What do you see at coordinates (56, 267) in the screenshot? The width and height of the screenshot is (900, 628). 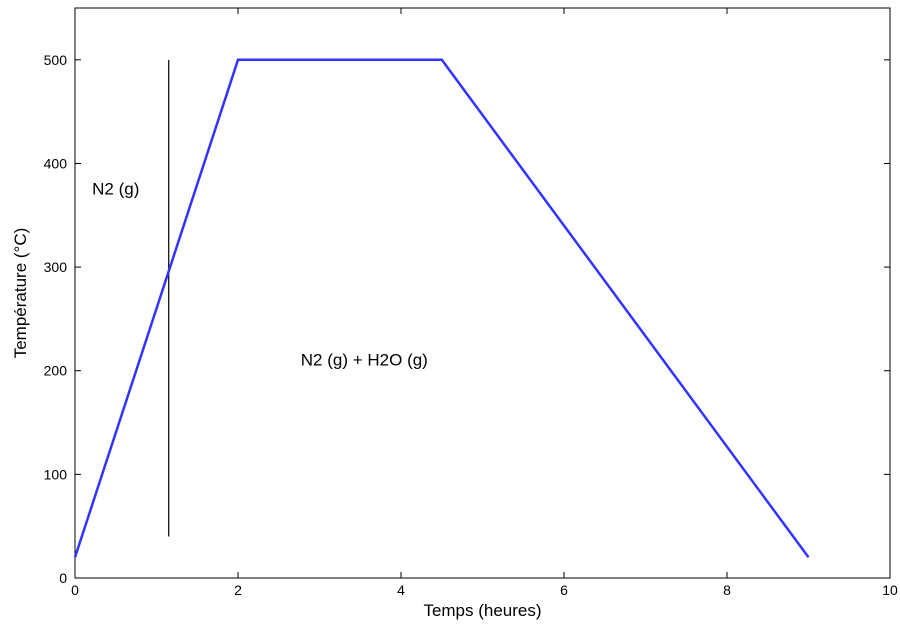 I see `y-tick-label: 300` at bounding box center [56, 267].